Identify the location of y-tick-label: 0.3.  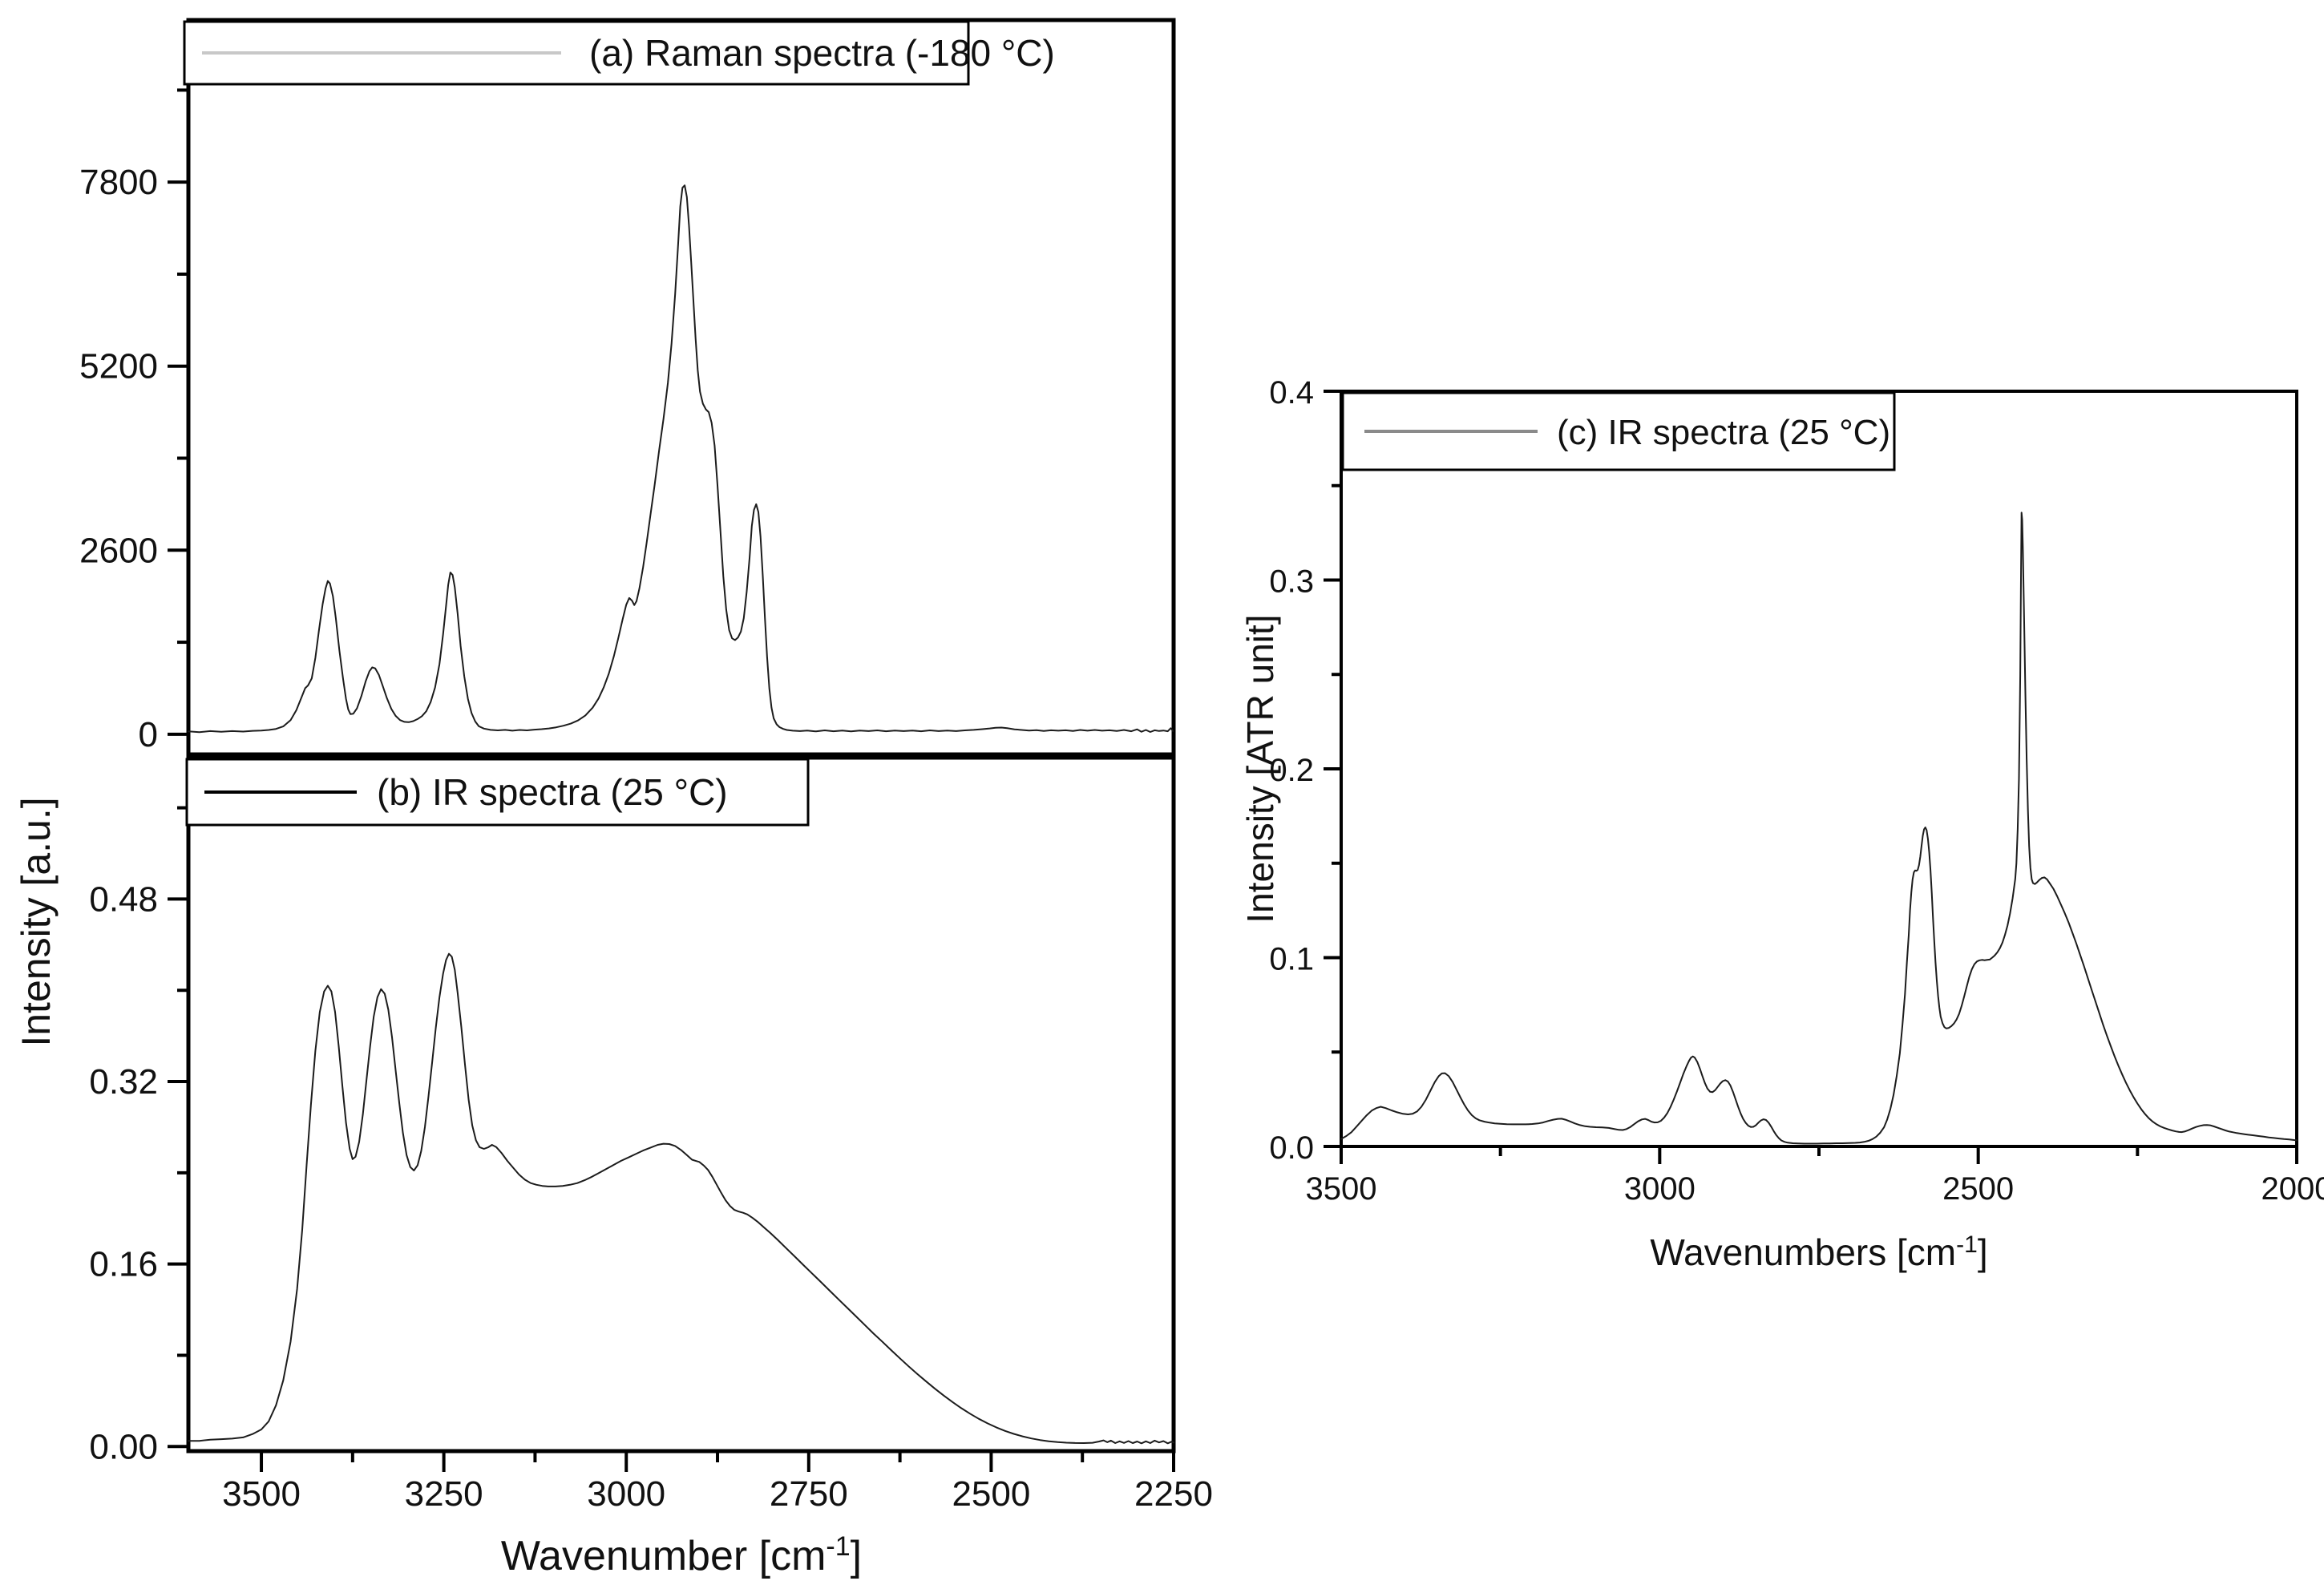
(1291, 582).